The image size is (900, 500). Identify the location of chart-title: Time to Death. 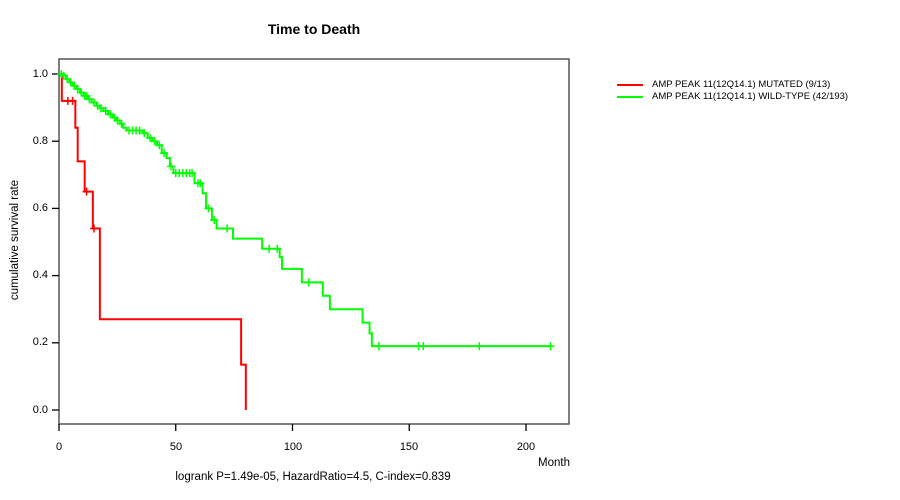
(314, 29).